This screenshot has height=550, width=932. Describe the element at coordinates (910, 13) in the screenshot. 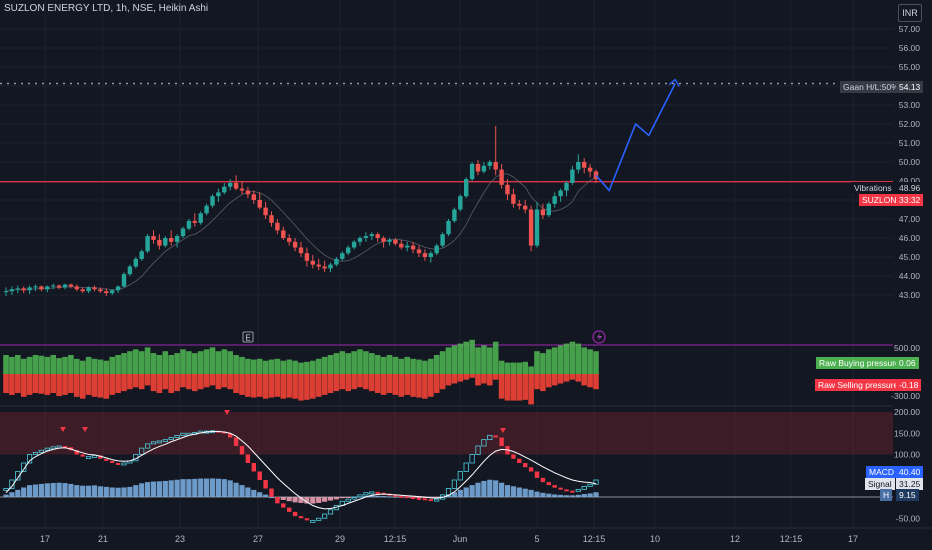

I see `currency-button: INR` at that location.